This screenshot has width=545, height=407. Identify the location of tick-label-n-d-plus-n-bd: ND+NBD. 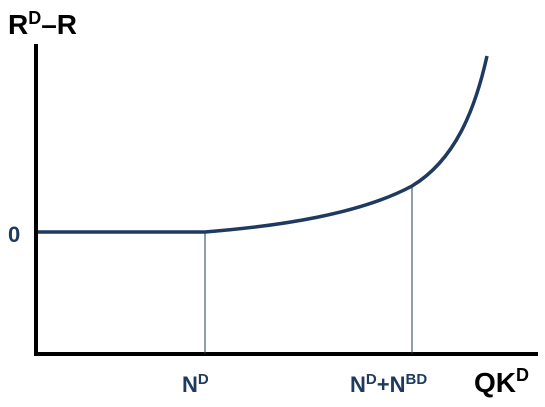
(388, 384).